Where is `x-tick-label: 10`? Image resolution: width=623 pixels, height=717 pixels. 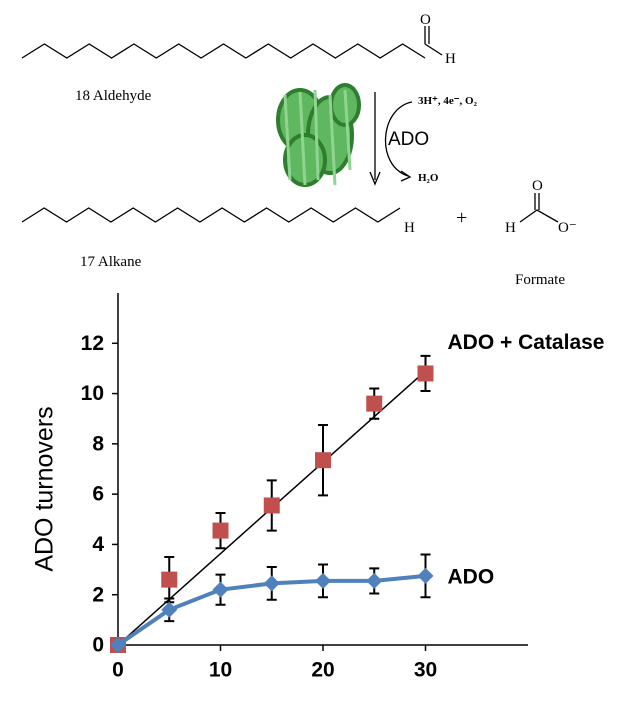
x-tick-label: 10 is located at coordinates (220, 670).